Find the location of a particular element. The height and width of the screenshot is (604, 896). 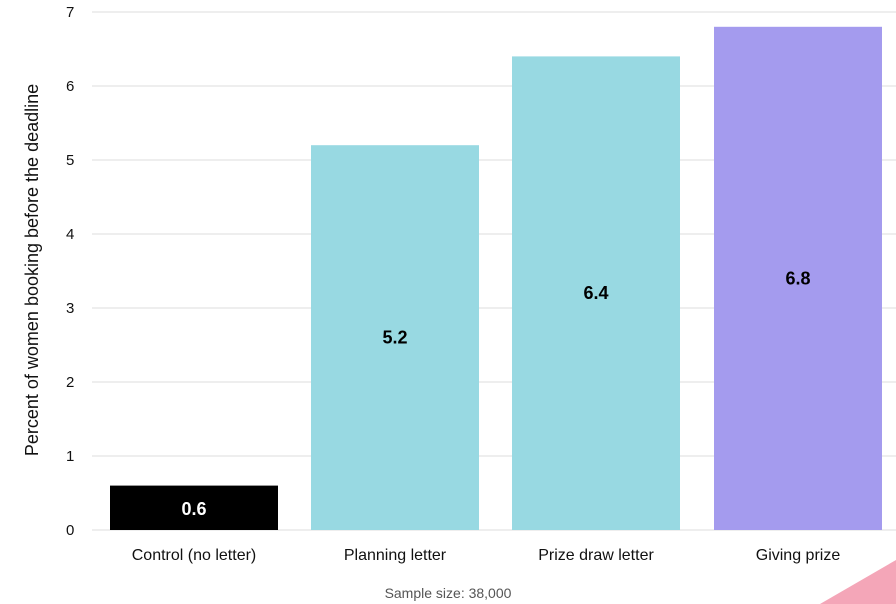

y-tick-label: 7 is located at coordinates (70, 12).